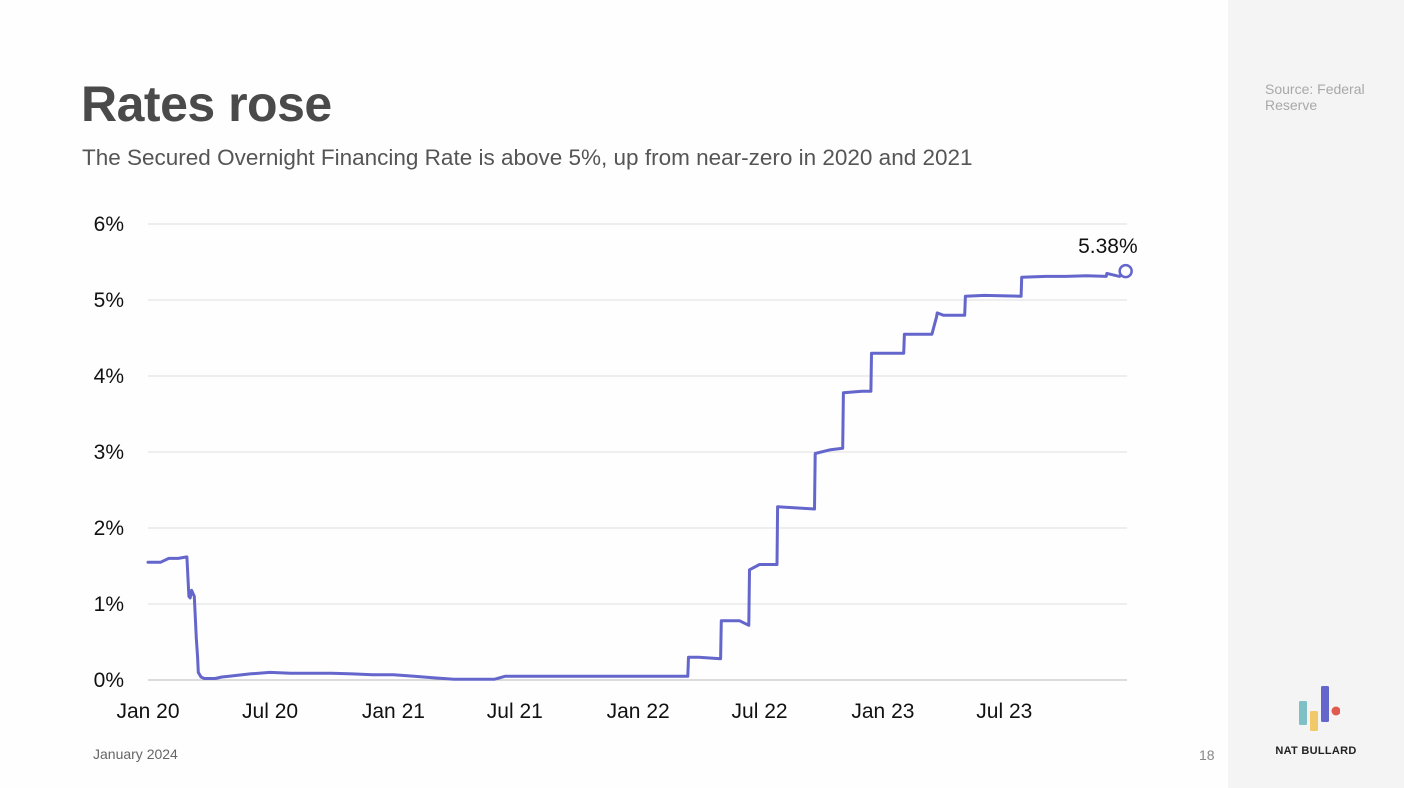  Describe the element at coordinates (1303, 713) in the screenshot. I see `logo-bar-teal` at that location.